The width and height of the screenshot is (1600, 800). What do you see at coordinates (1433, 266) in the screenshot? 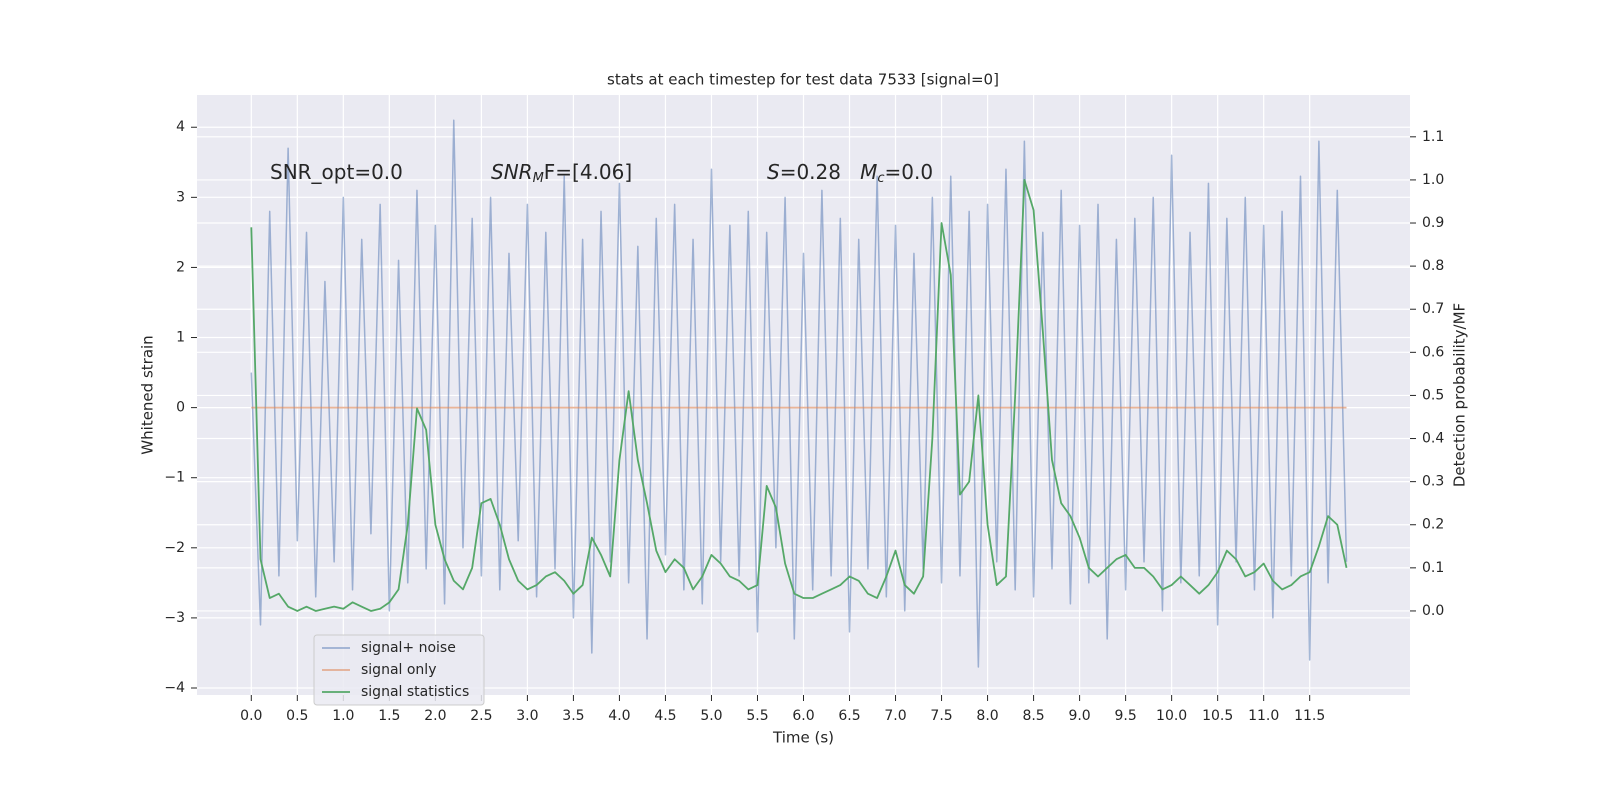
I see `y2-tick-label: 0.8` at bounding box center [1433, 266].